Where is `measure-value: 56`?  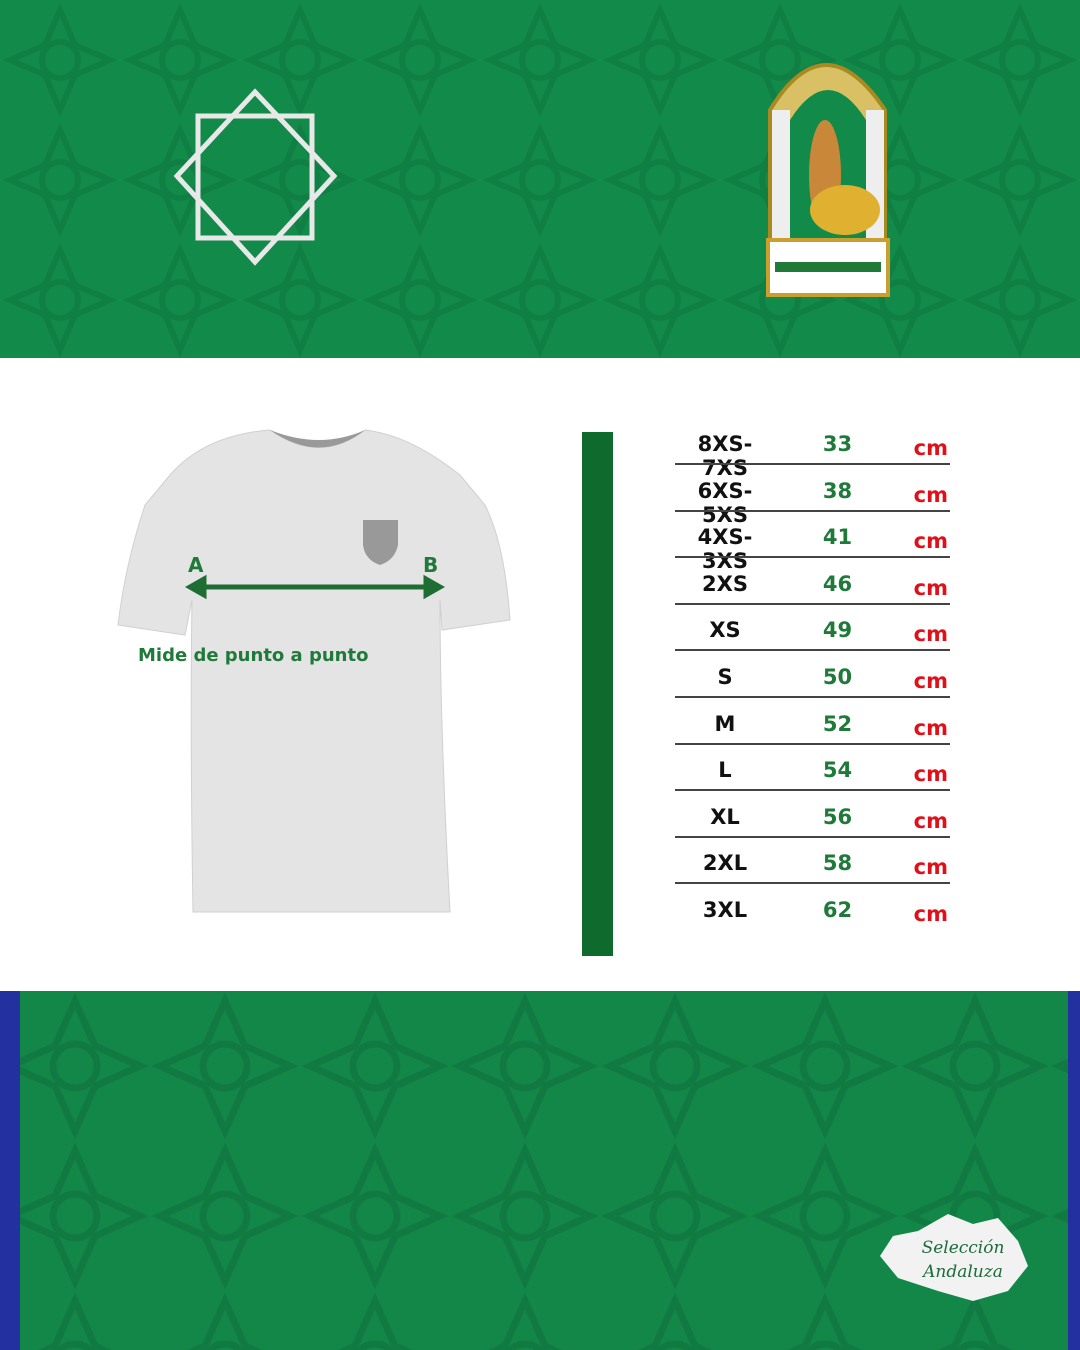
measure-value: 56 is located at coordinates (837, 816).